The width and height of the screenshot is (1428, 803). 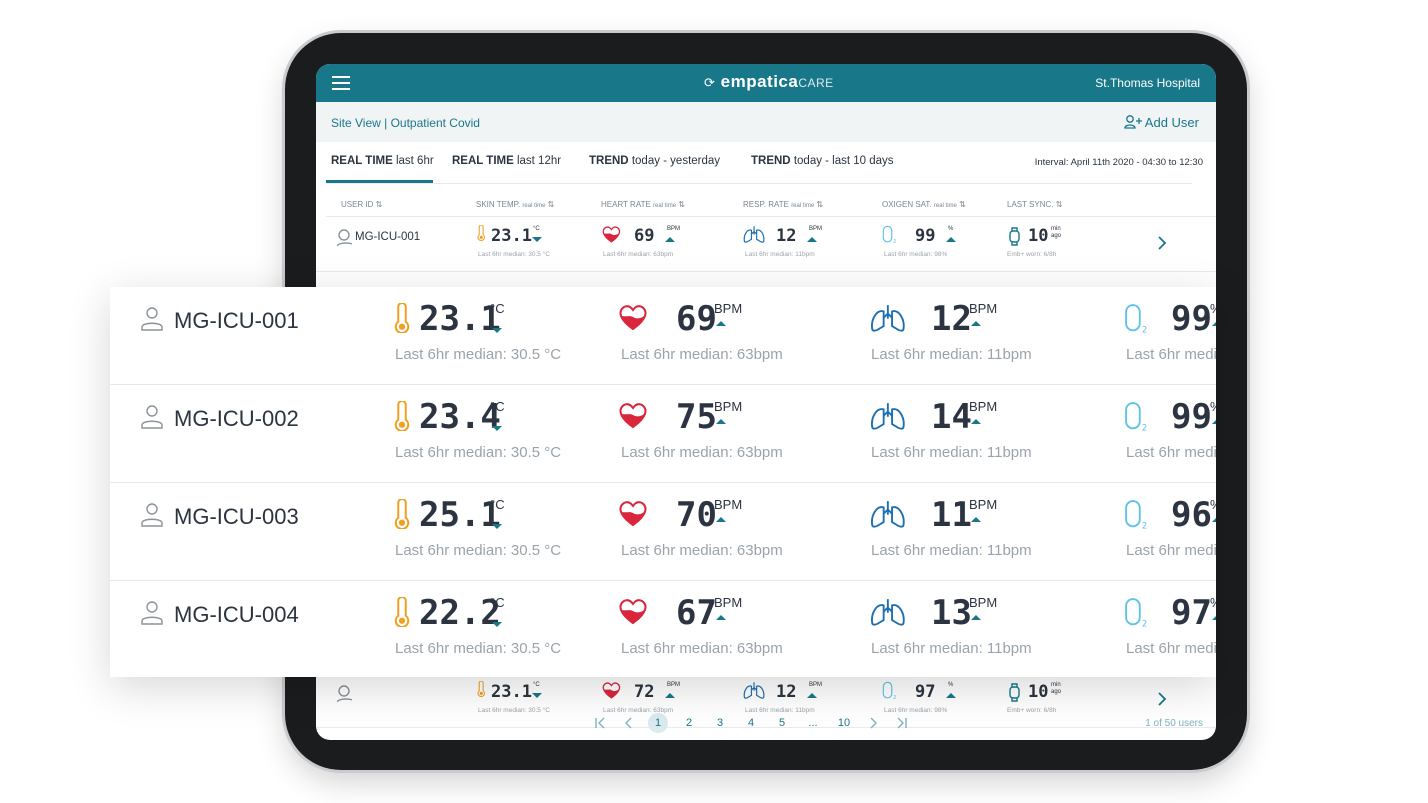 I want to click on tab-rest: last 12hr, so click(x=539, y=161).